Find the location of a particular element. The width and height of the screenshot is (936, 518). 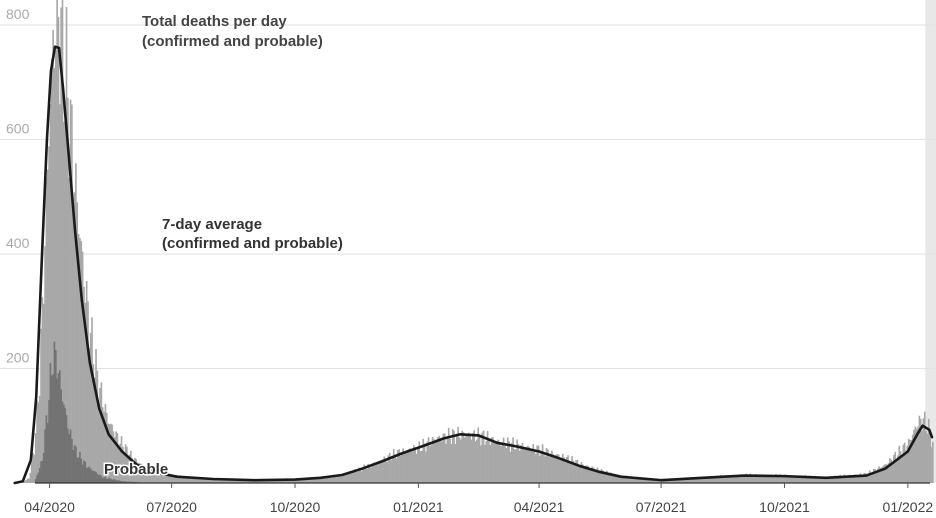

x-tick-label-01/2022: 01/2022 is located at coordinates (908, 507).